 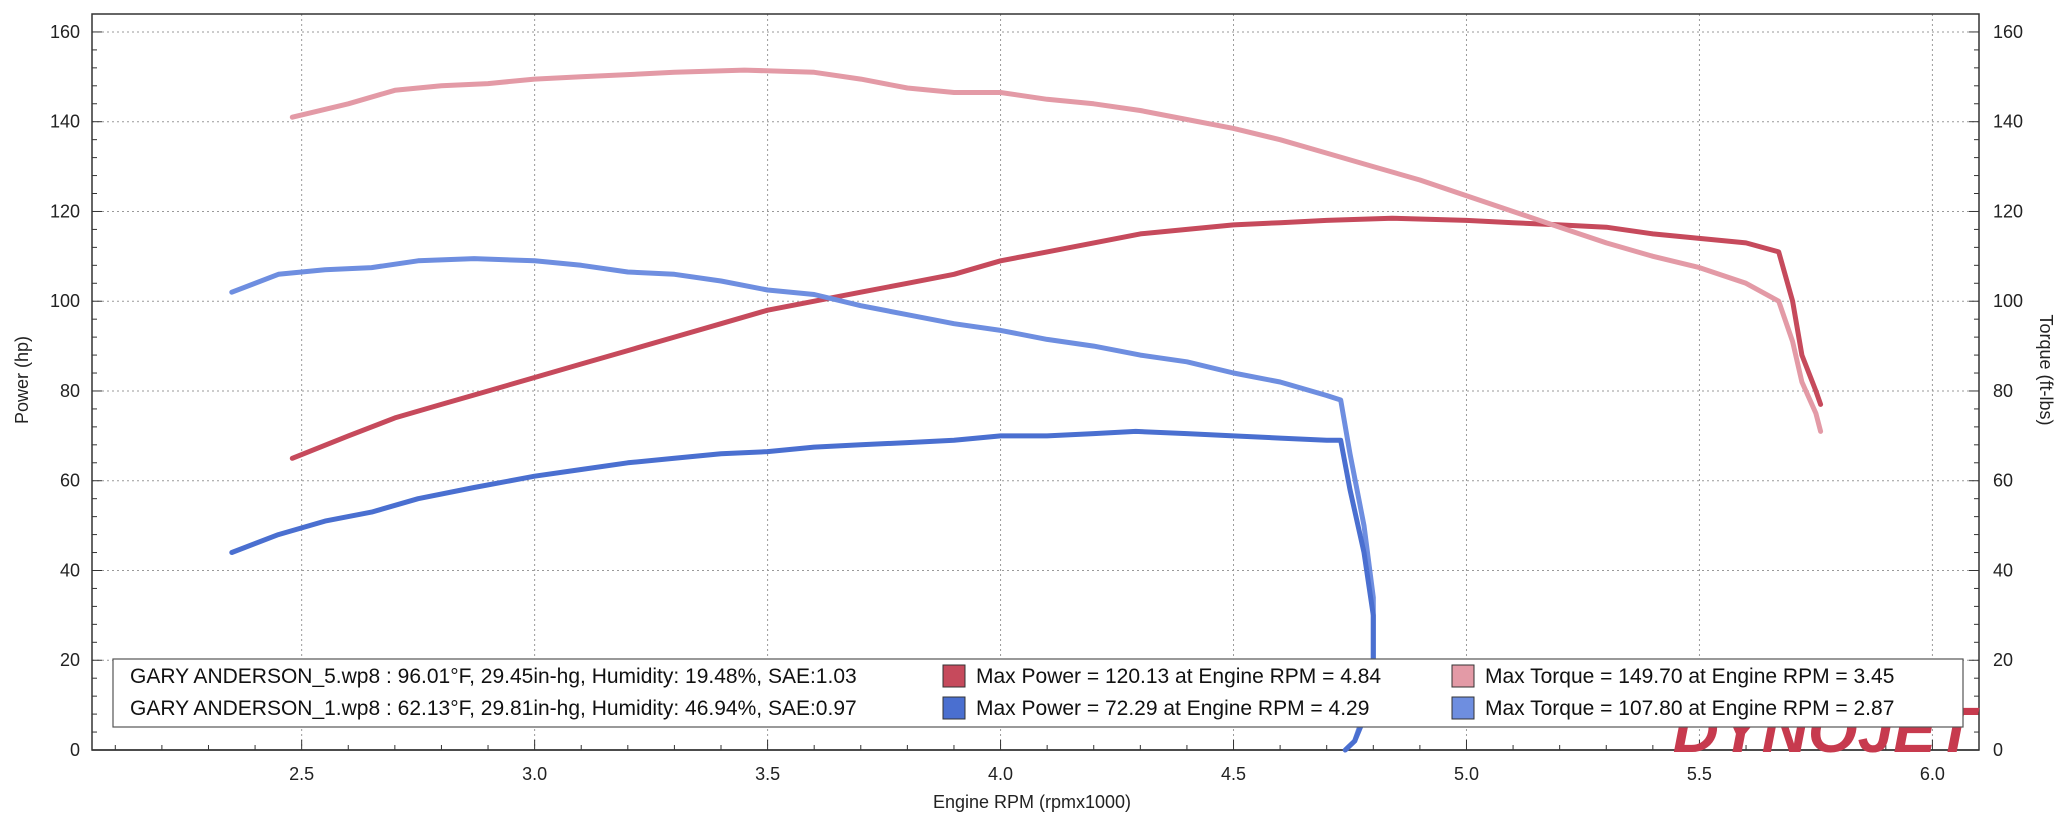 I want to click on y-tick-label-right: 80, so click(x=2003, y=391).